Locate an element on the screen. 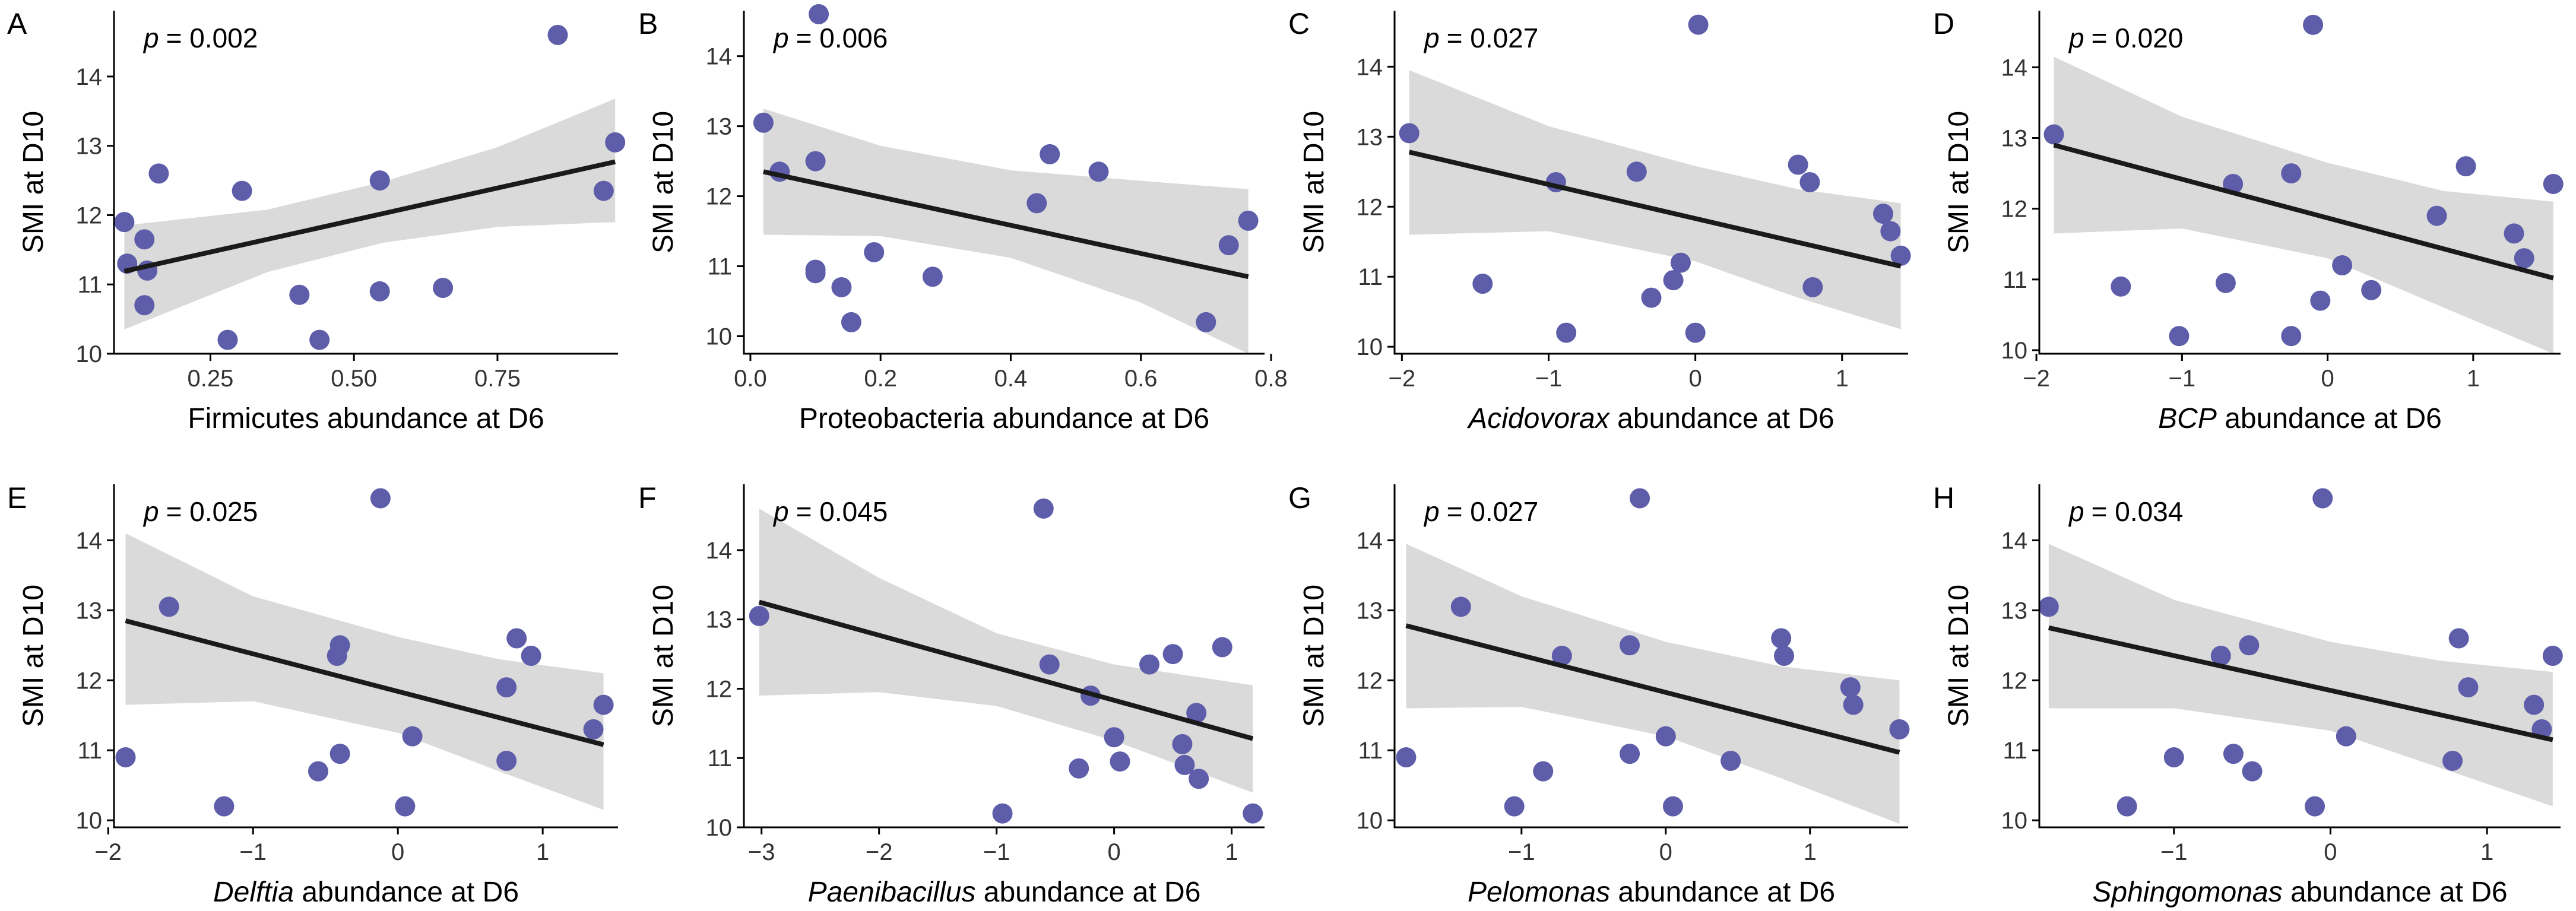  panel-a-ytick-label-1: 11 is located at coordinates (90, 285).